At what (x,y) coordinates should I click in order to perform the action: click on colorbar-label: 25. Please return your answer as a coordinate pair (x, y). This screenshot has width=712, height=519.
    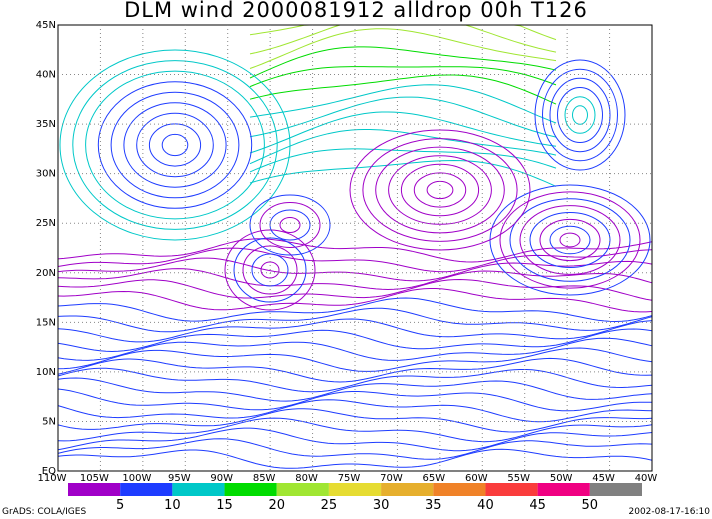
    Looking at the image, I should click on (329, 505).